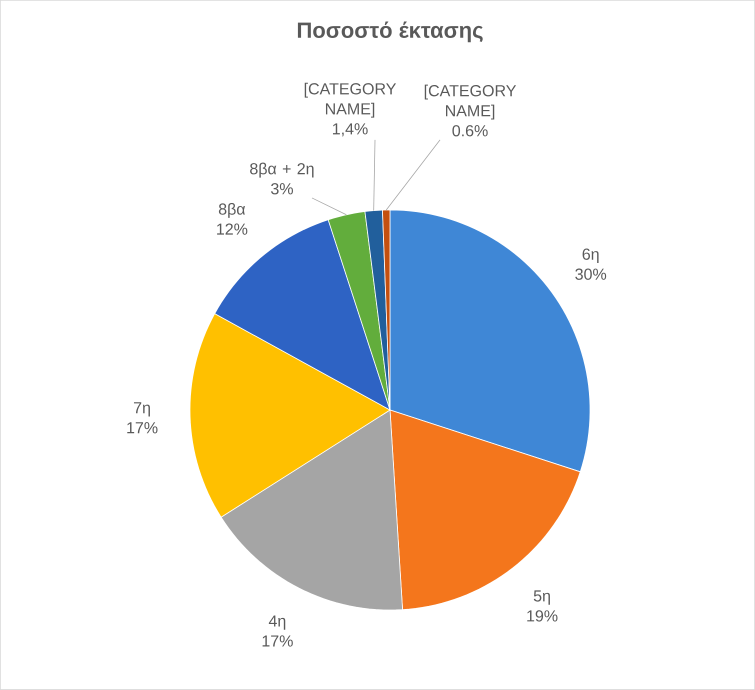  I want to click on data-label: 3%, so click(282, 188).